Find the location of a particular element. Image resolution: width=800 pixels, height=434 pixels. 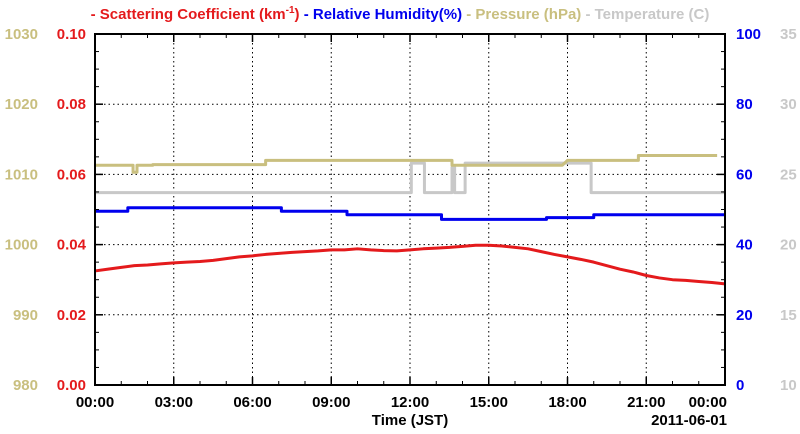

temperature-axis-tick-label: 20 is located at coordinates (788, 245).